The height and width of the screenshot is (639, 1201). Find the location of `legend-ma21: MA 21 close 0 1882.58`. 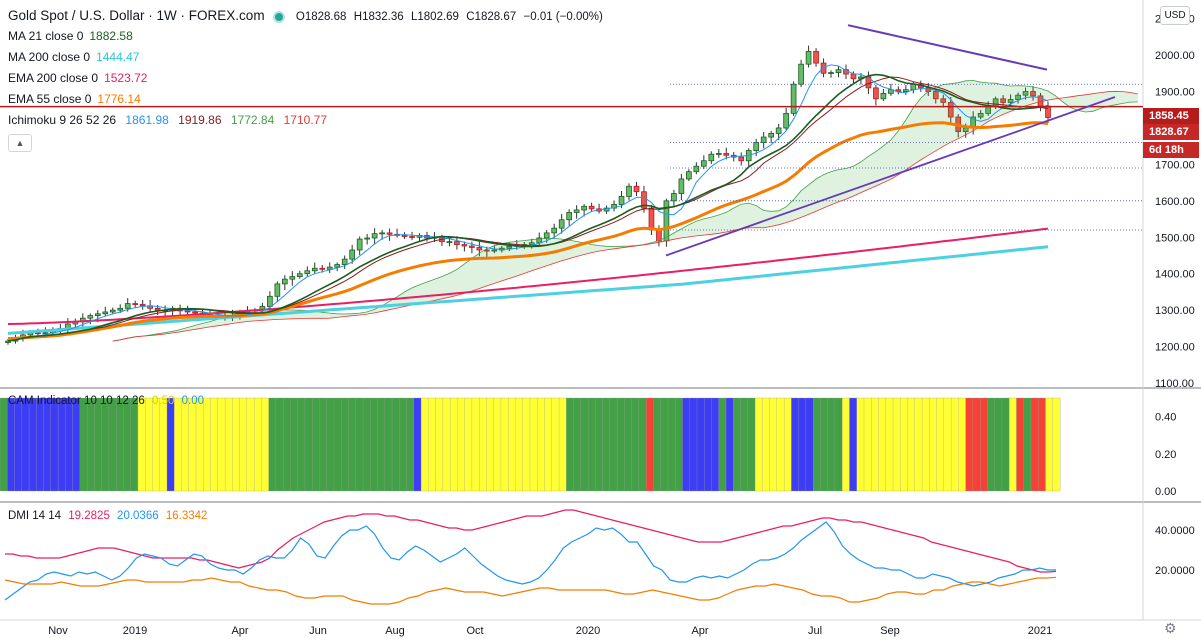

legend-ma21: MA 21 close 0 1882.58 is located at coordinates (70, 36).